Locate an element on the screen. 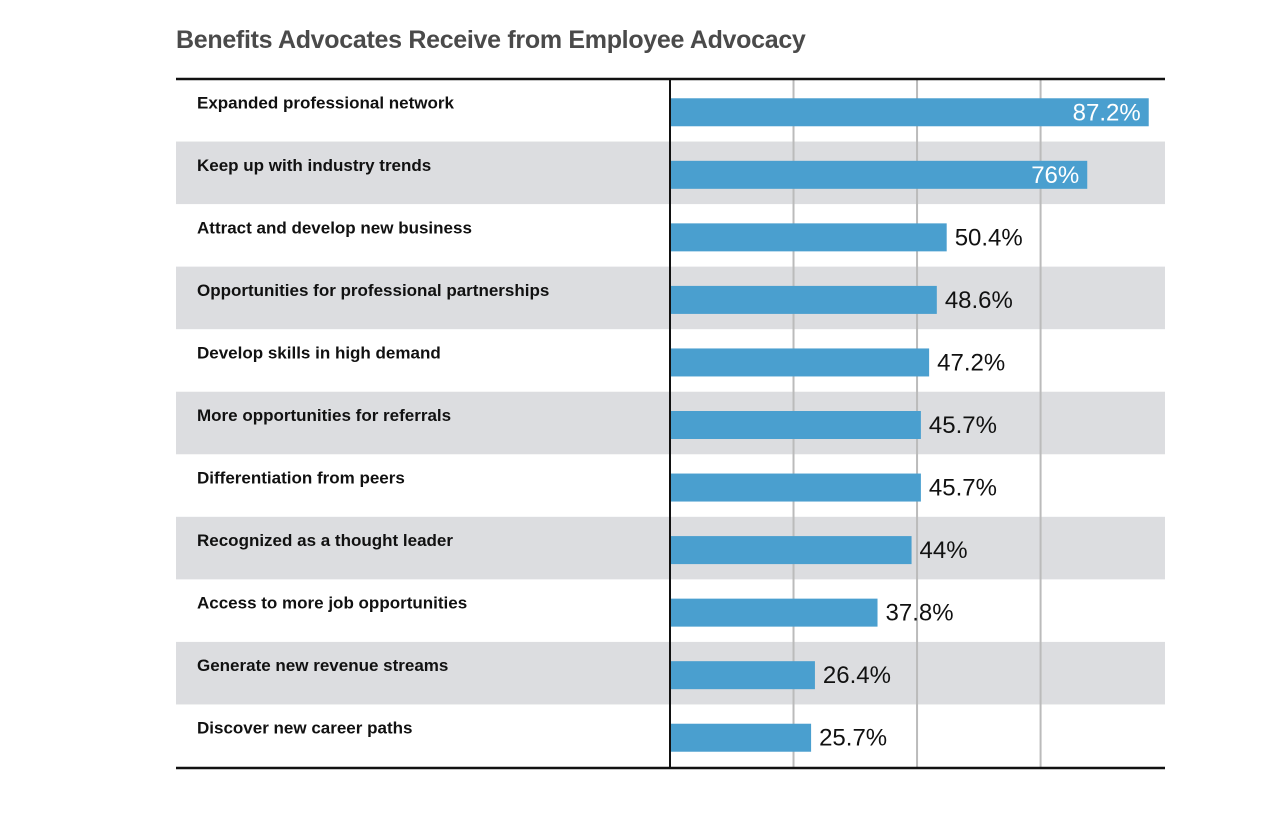  category-label: Differentiation from peers is located at coordinates (301, 478).